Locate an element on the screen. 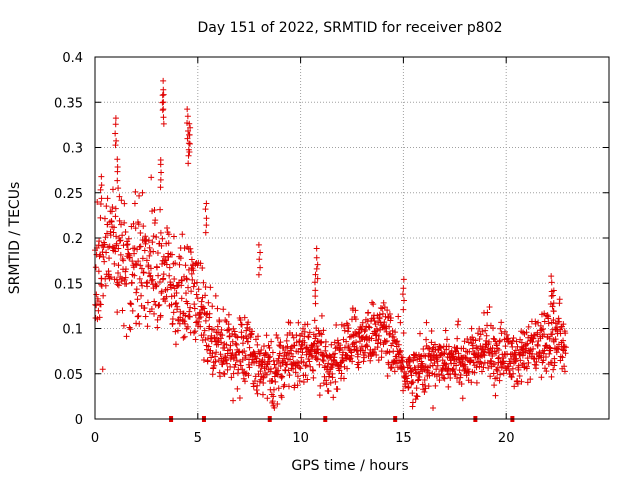 The image size is (640, 480). x-tick-label: 10 is located at coordinates (300, 438).